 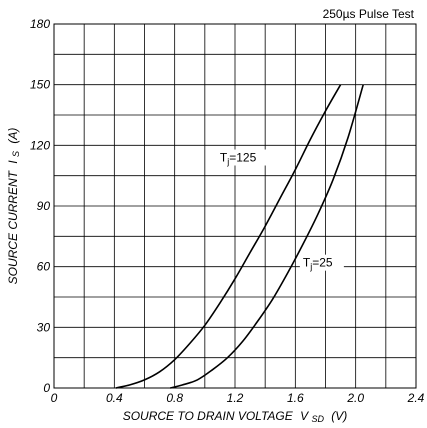 I want to click on x-tick-label: 0.4, so click(x=114, y=398).